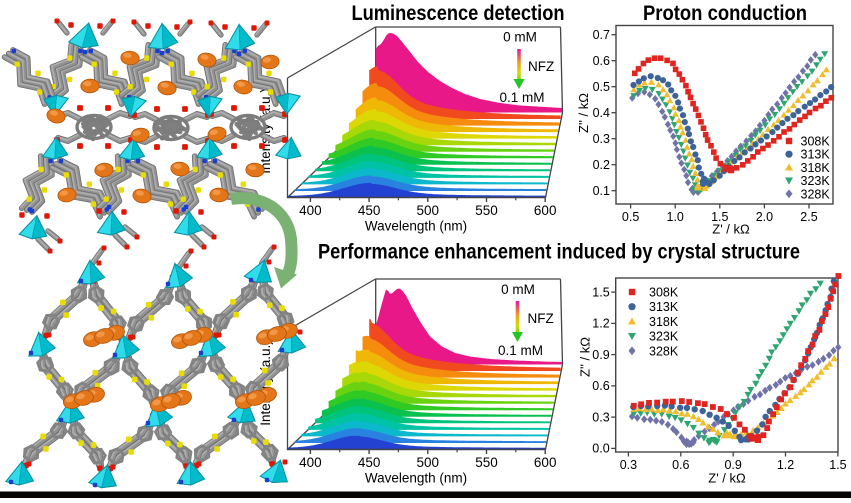  What do you see at coordinates (675, 217) in the screenshot?
I see `svg-text: 1.0` at bounding box center [675, 217].